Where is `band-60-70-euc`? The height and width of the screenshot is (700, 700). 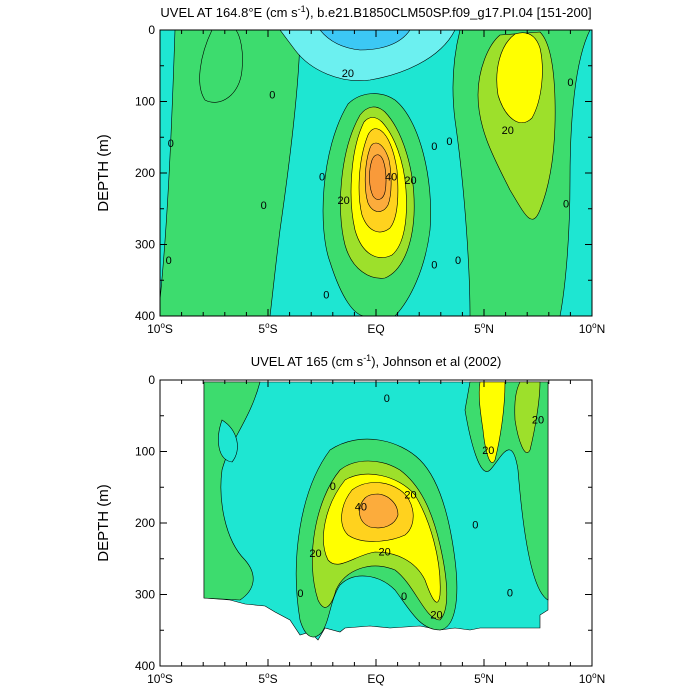 band-60-70-euc is located at coordinates (378, 177).